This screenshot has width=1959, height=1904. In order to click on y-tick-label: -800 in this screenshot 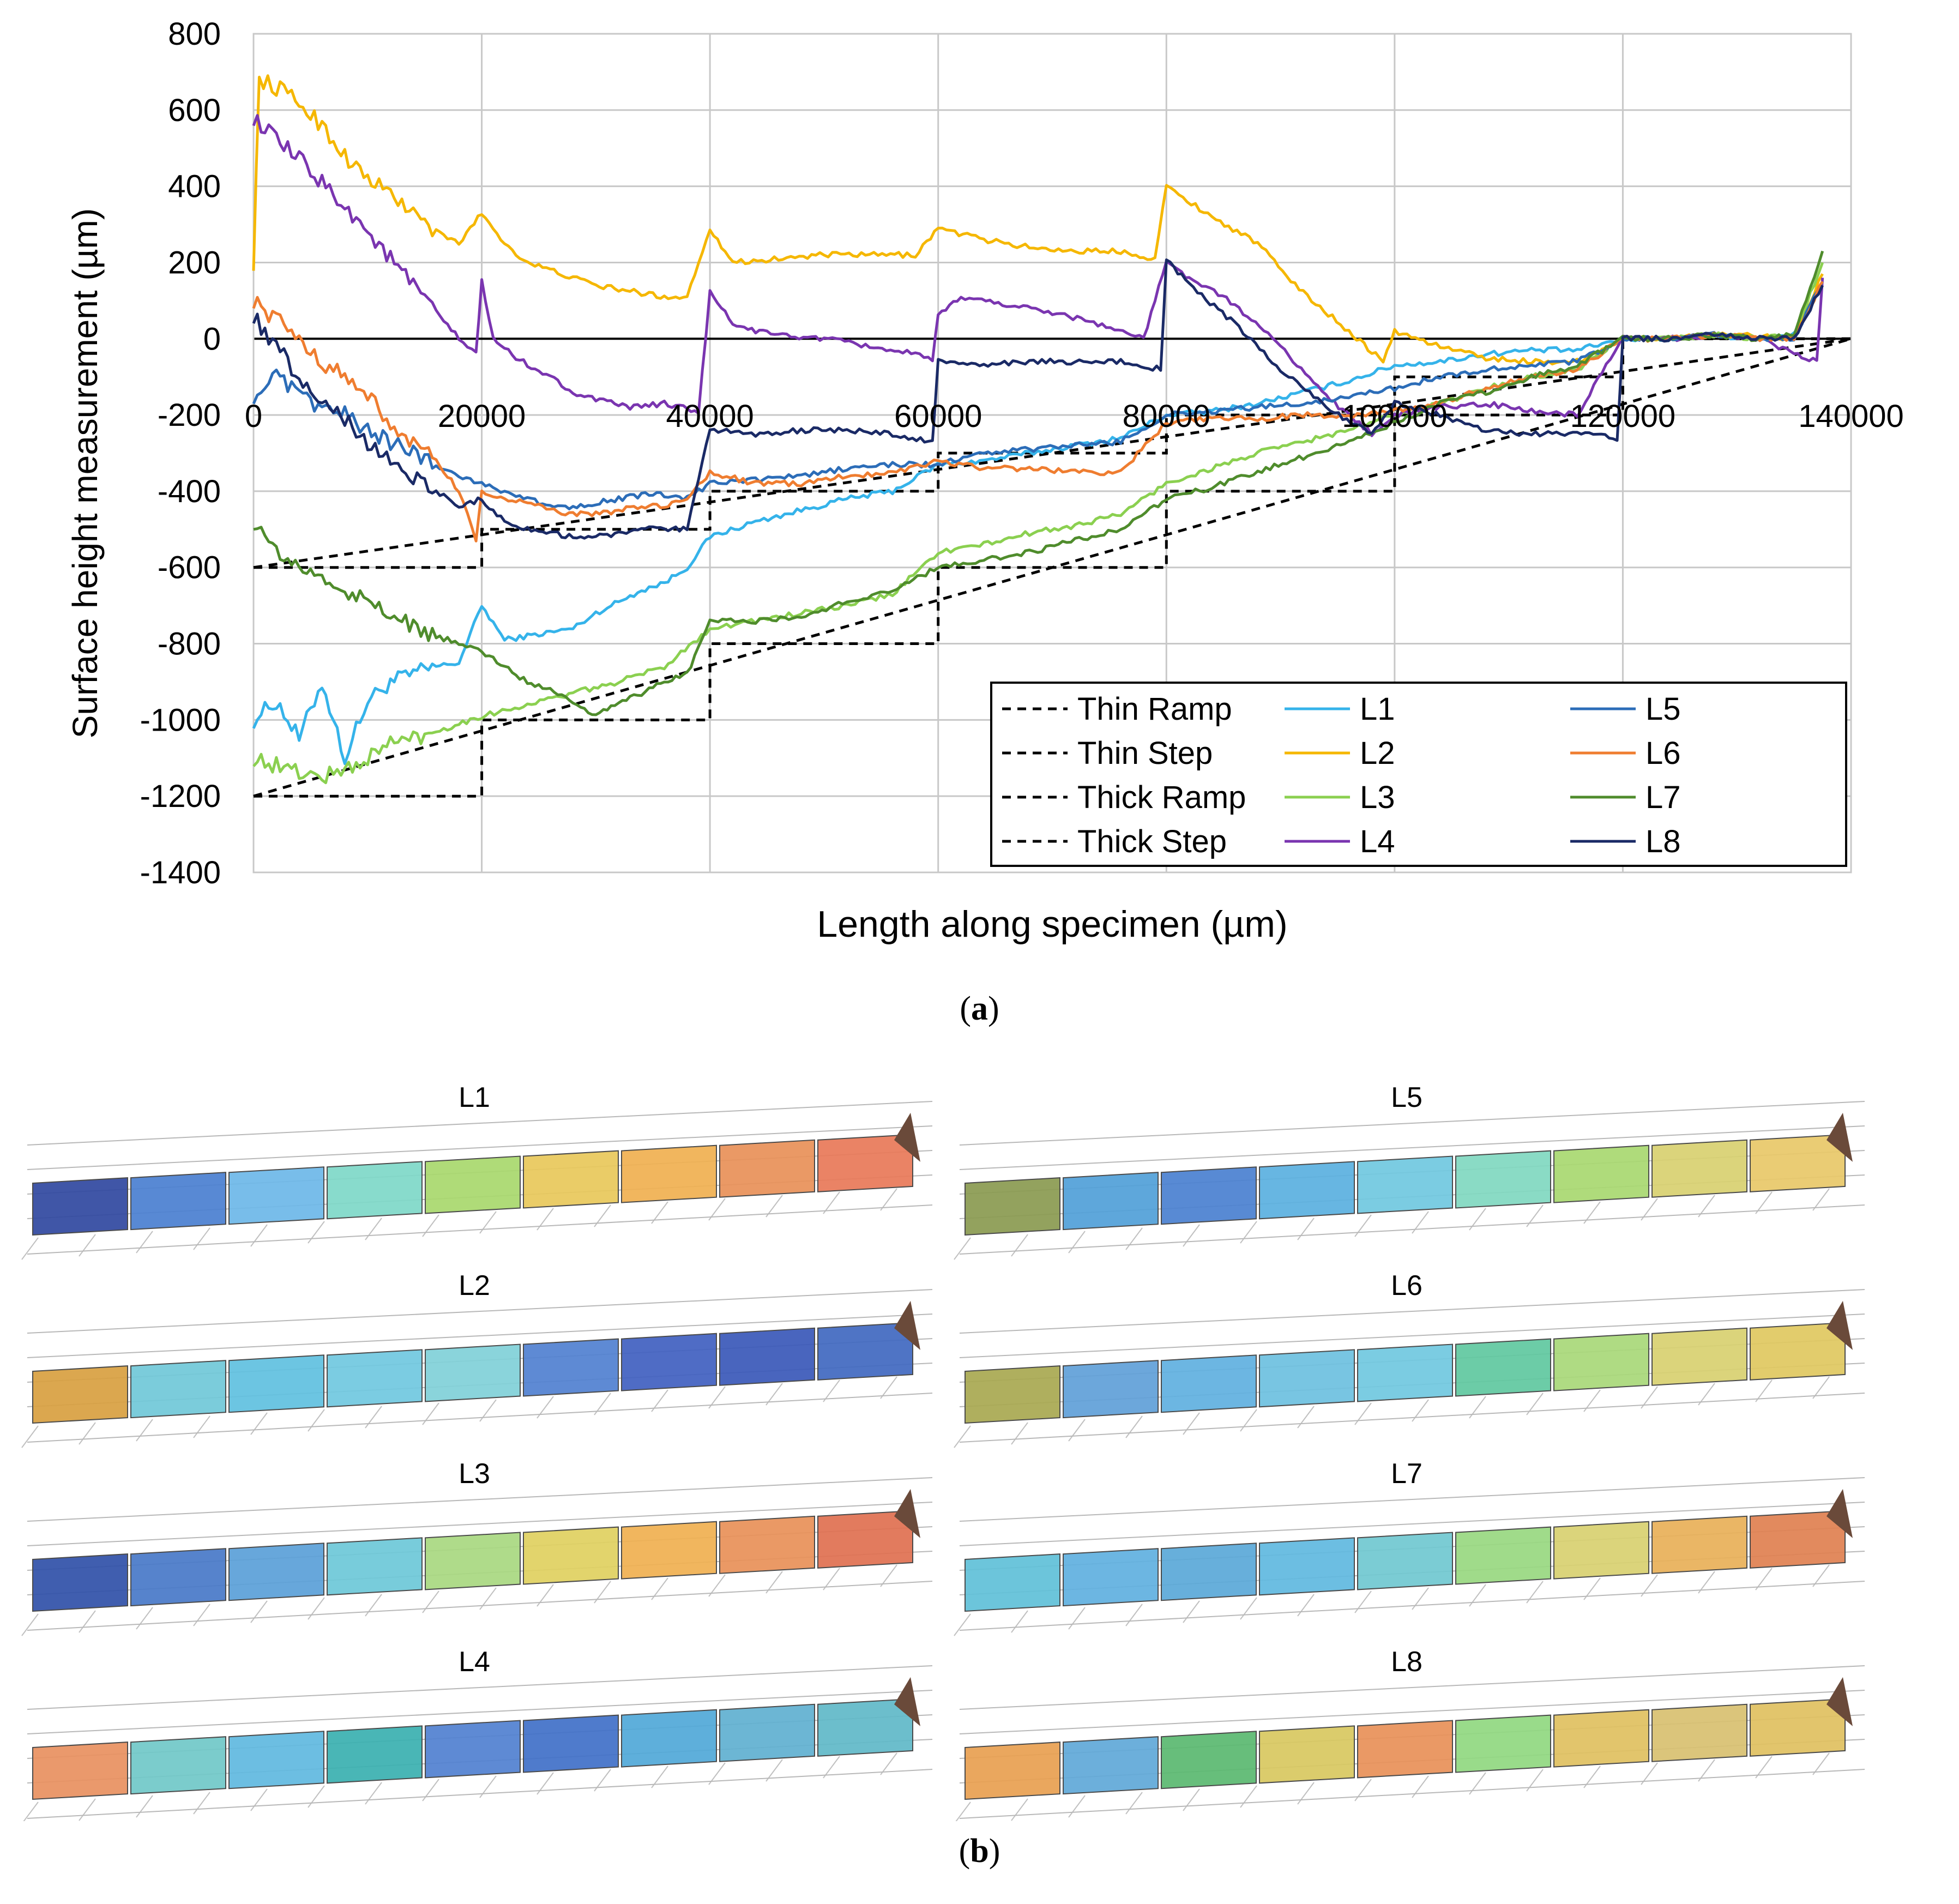, I will do `click(189, 644)`.